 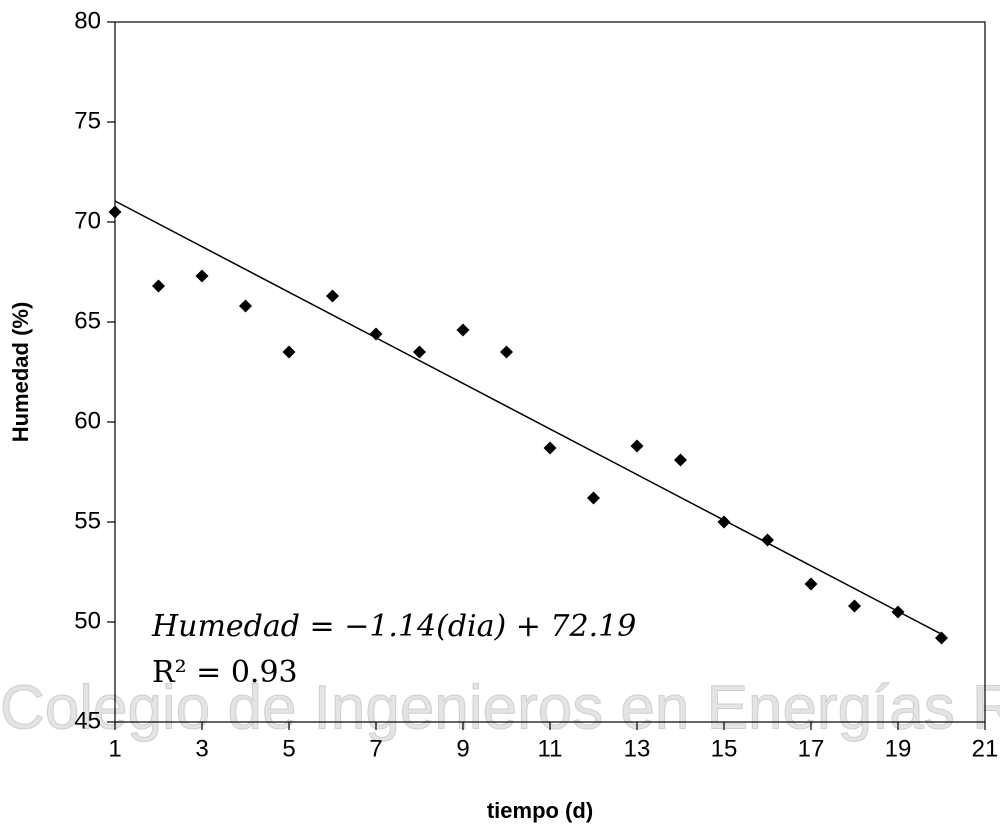 I want to click on x-tick-label: 19, so click(x=898, y=748).